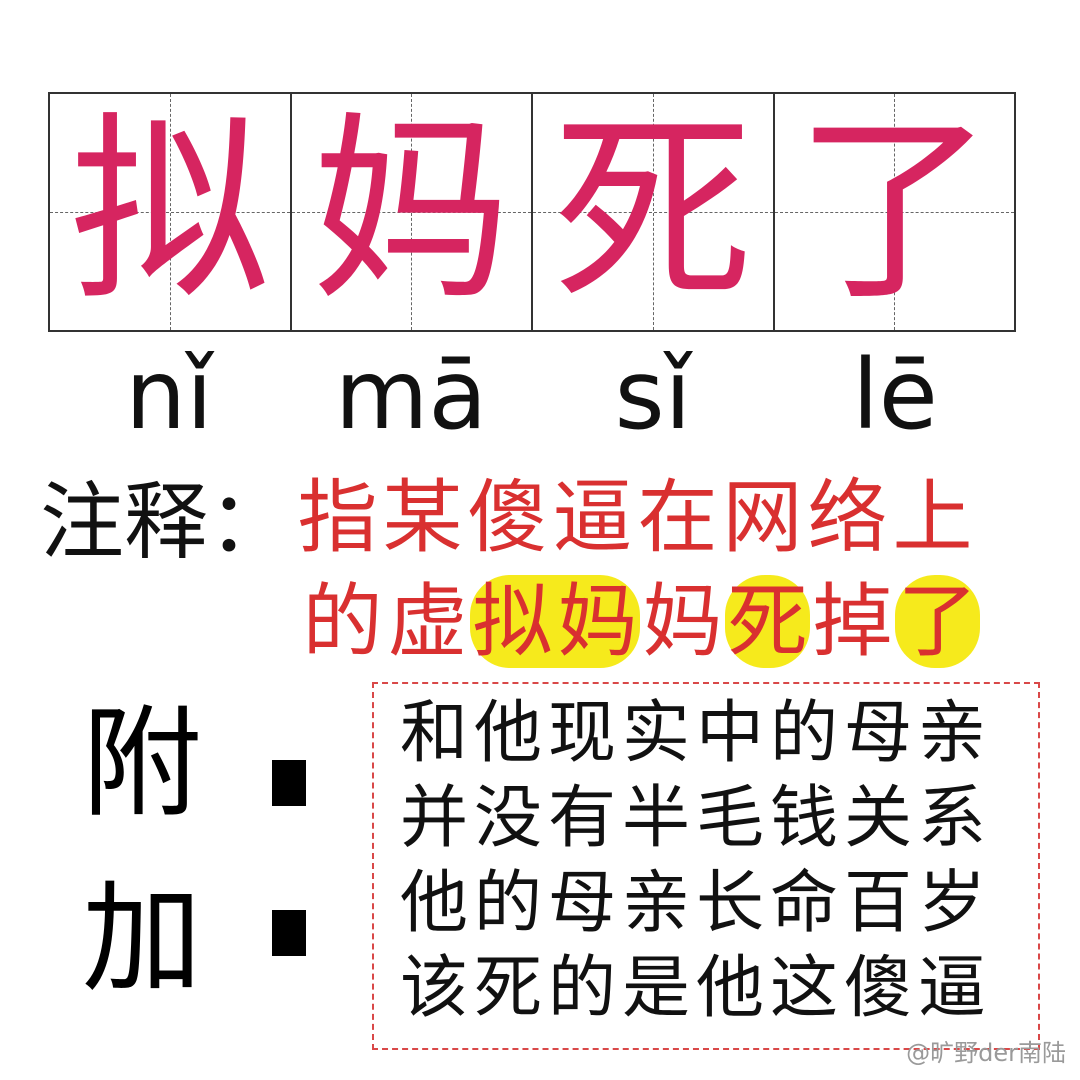 The height and width of the screenshot is (1080, 1080). What do you see at coordinates (696, 988) in the screenshot?
I see `appendix-line-4: 该死的是他这傻逼` at bounding box center [696, 988].